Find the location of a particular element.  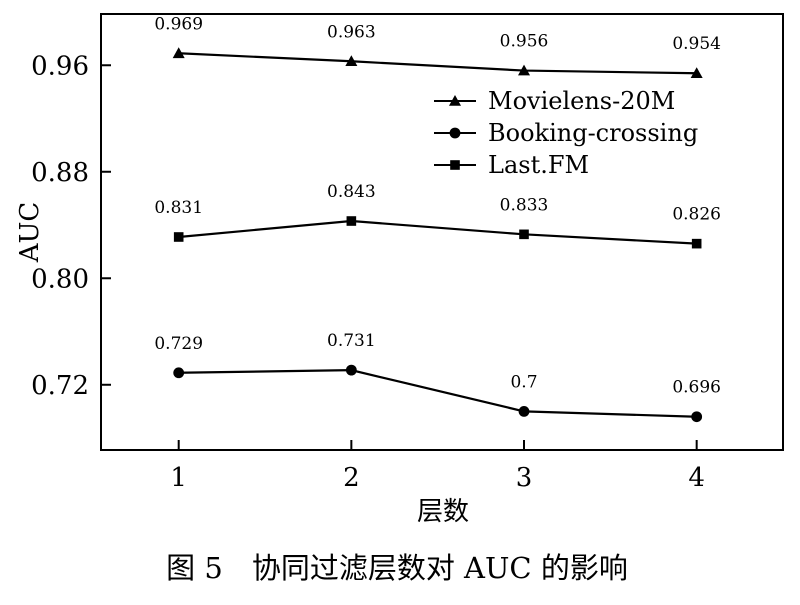

y-tick-label: 0.80 is located at coordinates (60, 279).